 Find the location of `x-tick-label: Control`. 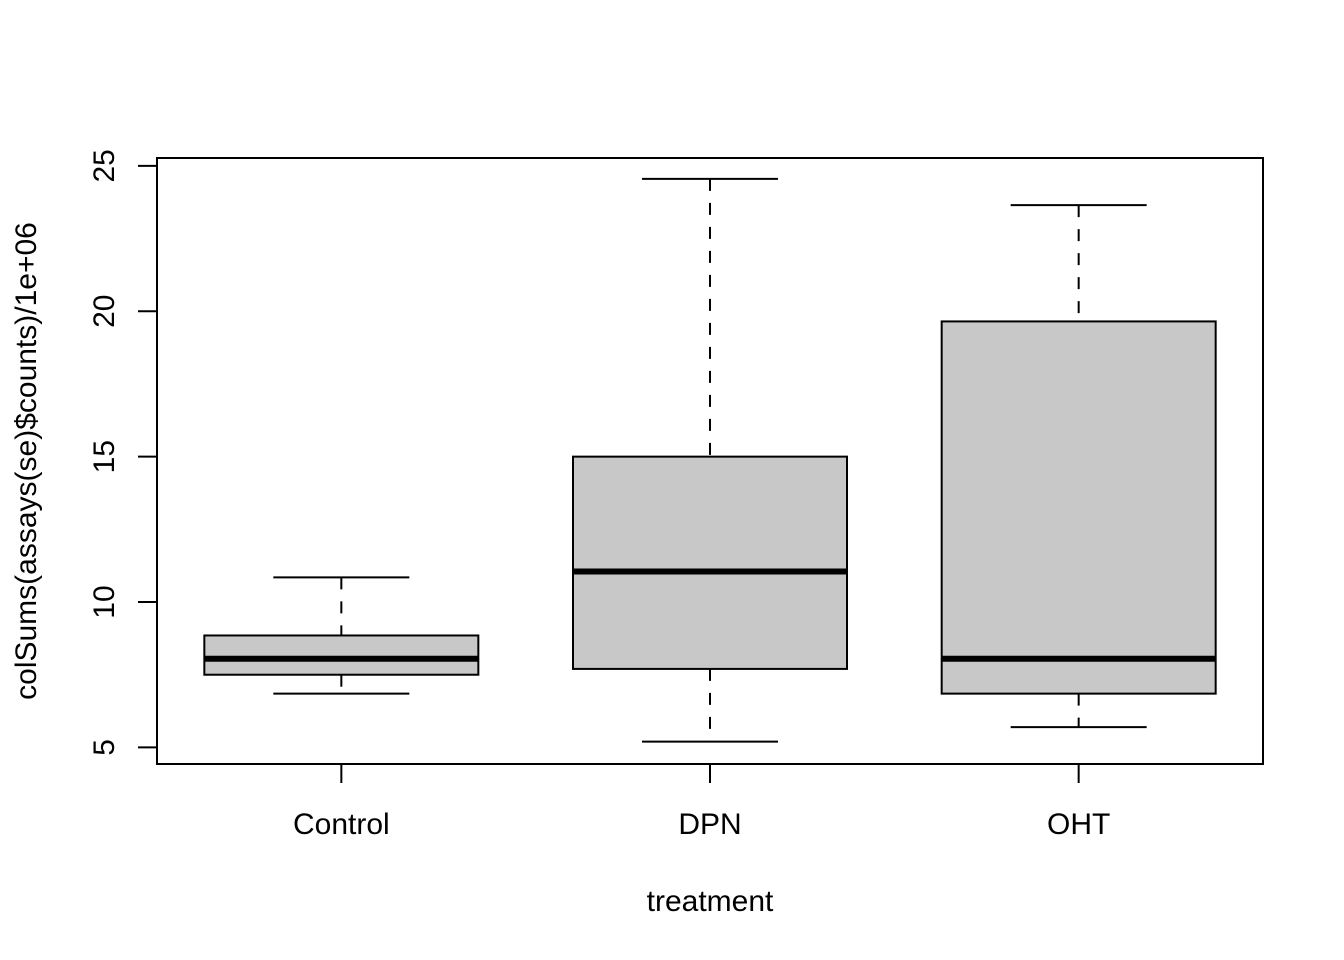

x-tick-label: Control is located at coordinates (341, 824).